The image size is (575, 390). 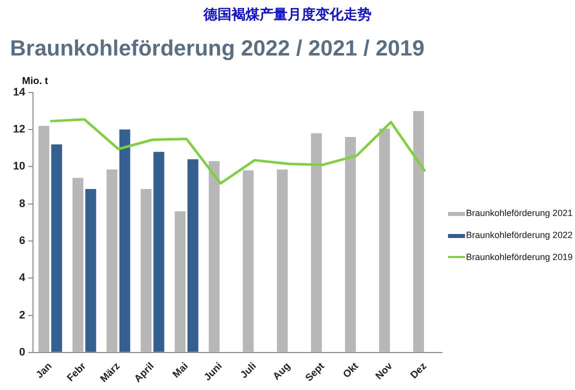 What do you see at coordinates (22, 241) in the screenshot?
I see `y-tick-label: 6` at bounding box center [22, 241].